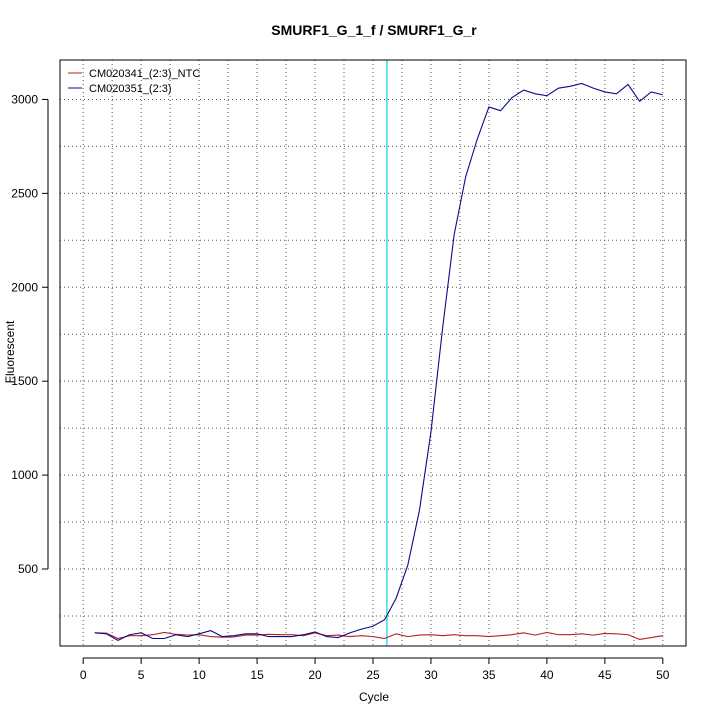 The width and height of the screenshot is (720, 720). What do you see at coordinates (30, 334) in the screenshot?
I see `y-axis: 500 1000 1500 2000 2500 3000` at bounding box center [30, 334].